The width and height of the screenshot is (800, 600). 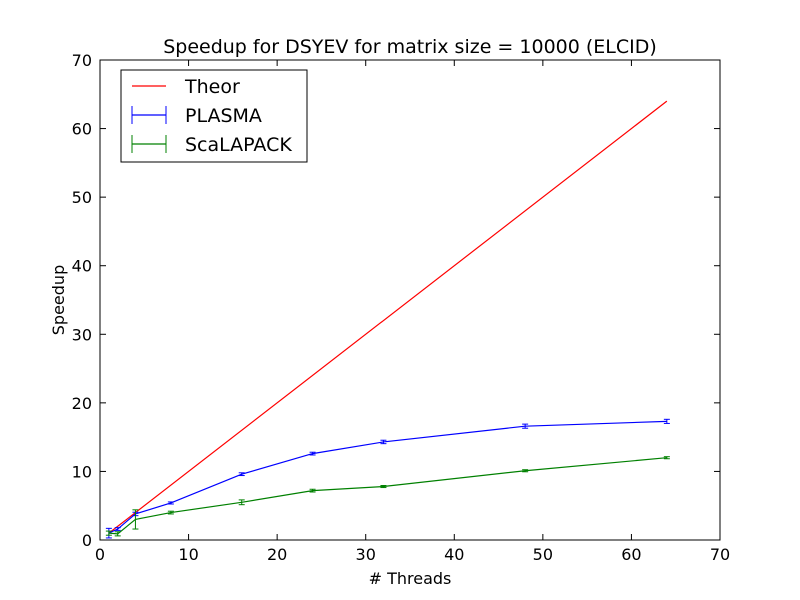 I want to click on y-tick-label: 10, so click(x=82, y=471).